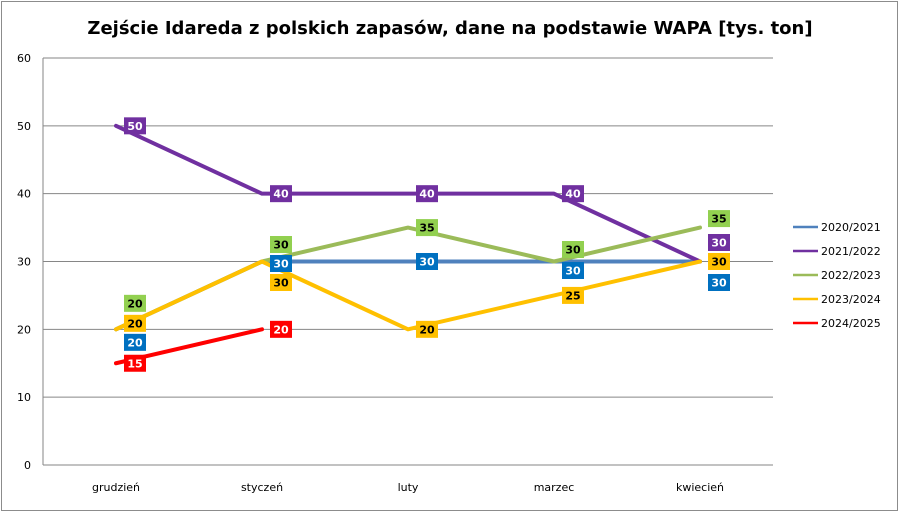 Image resolution: width=900 pixels, height=513 pixels. I want to click on data-label: 15, so click(134, 363).